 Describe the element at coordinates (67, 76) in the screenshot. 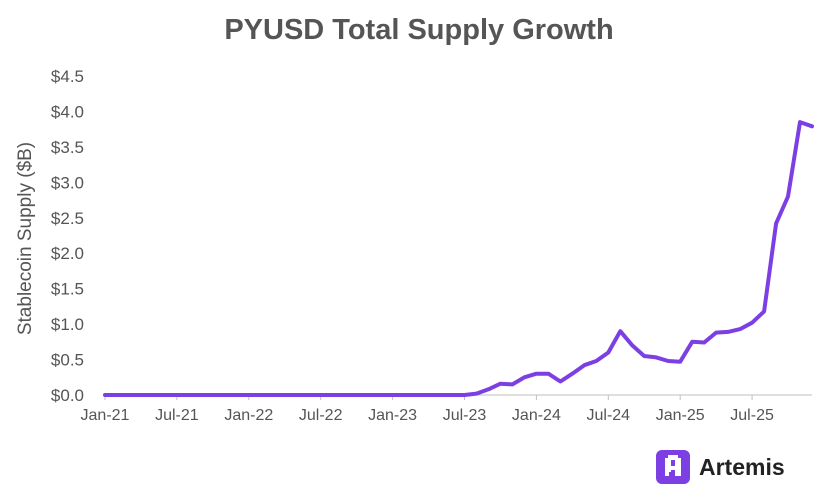

I see `y-tick-label: $4.5` at that location.